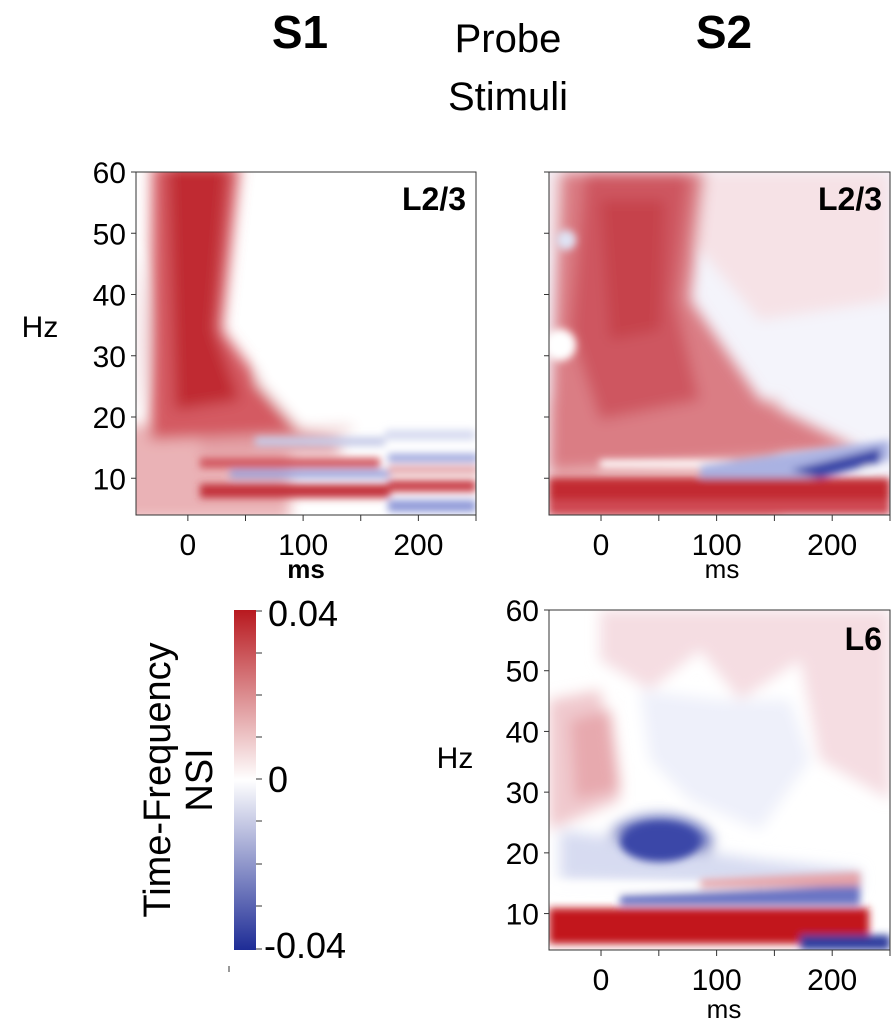 The image size is (892, 1031). I want to click on y-tick-label-s2_l6-30: 30, so click(522, 793).